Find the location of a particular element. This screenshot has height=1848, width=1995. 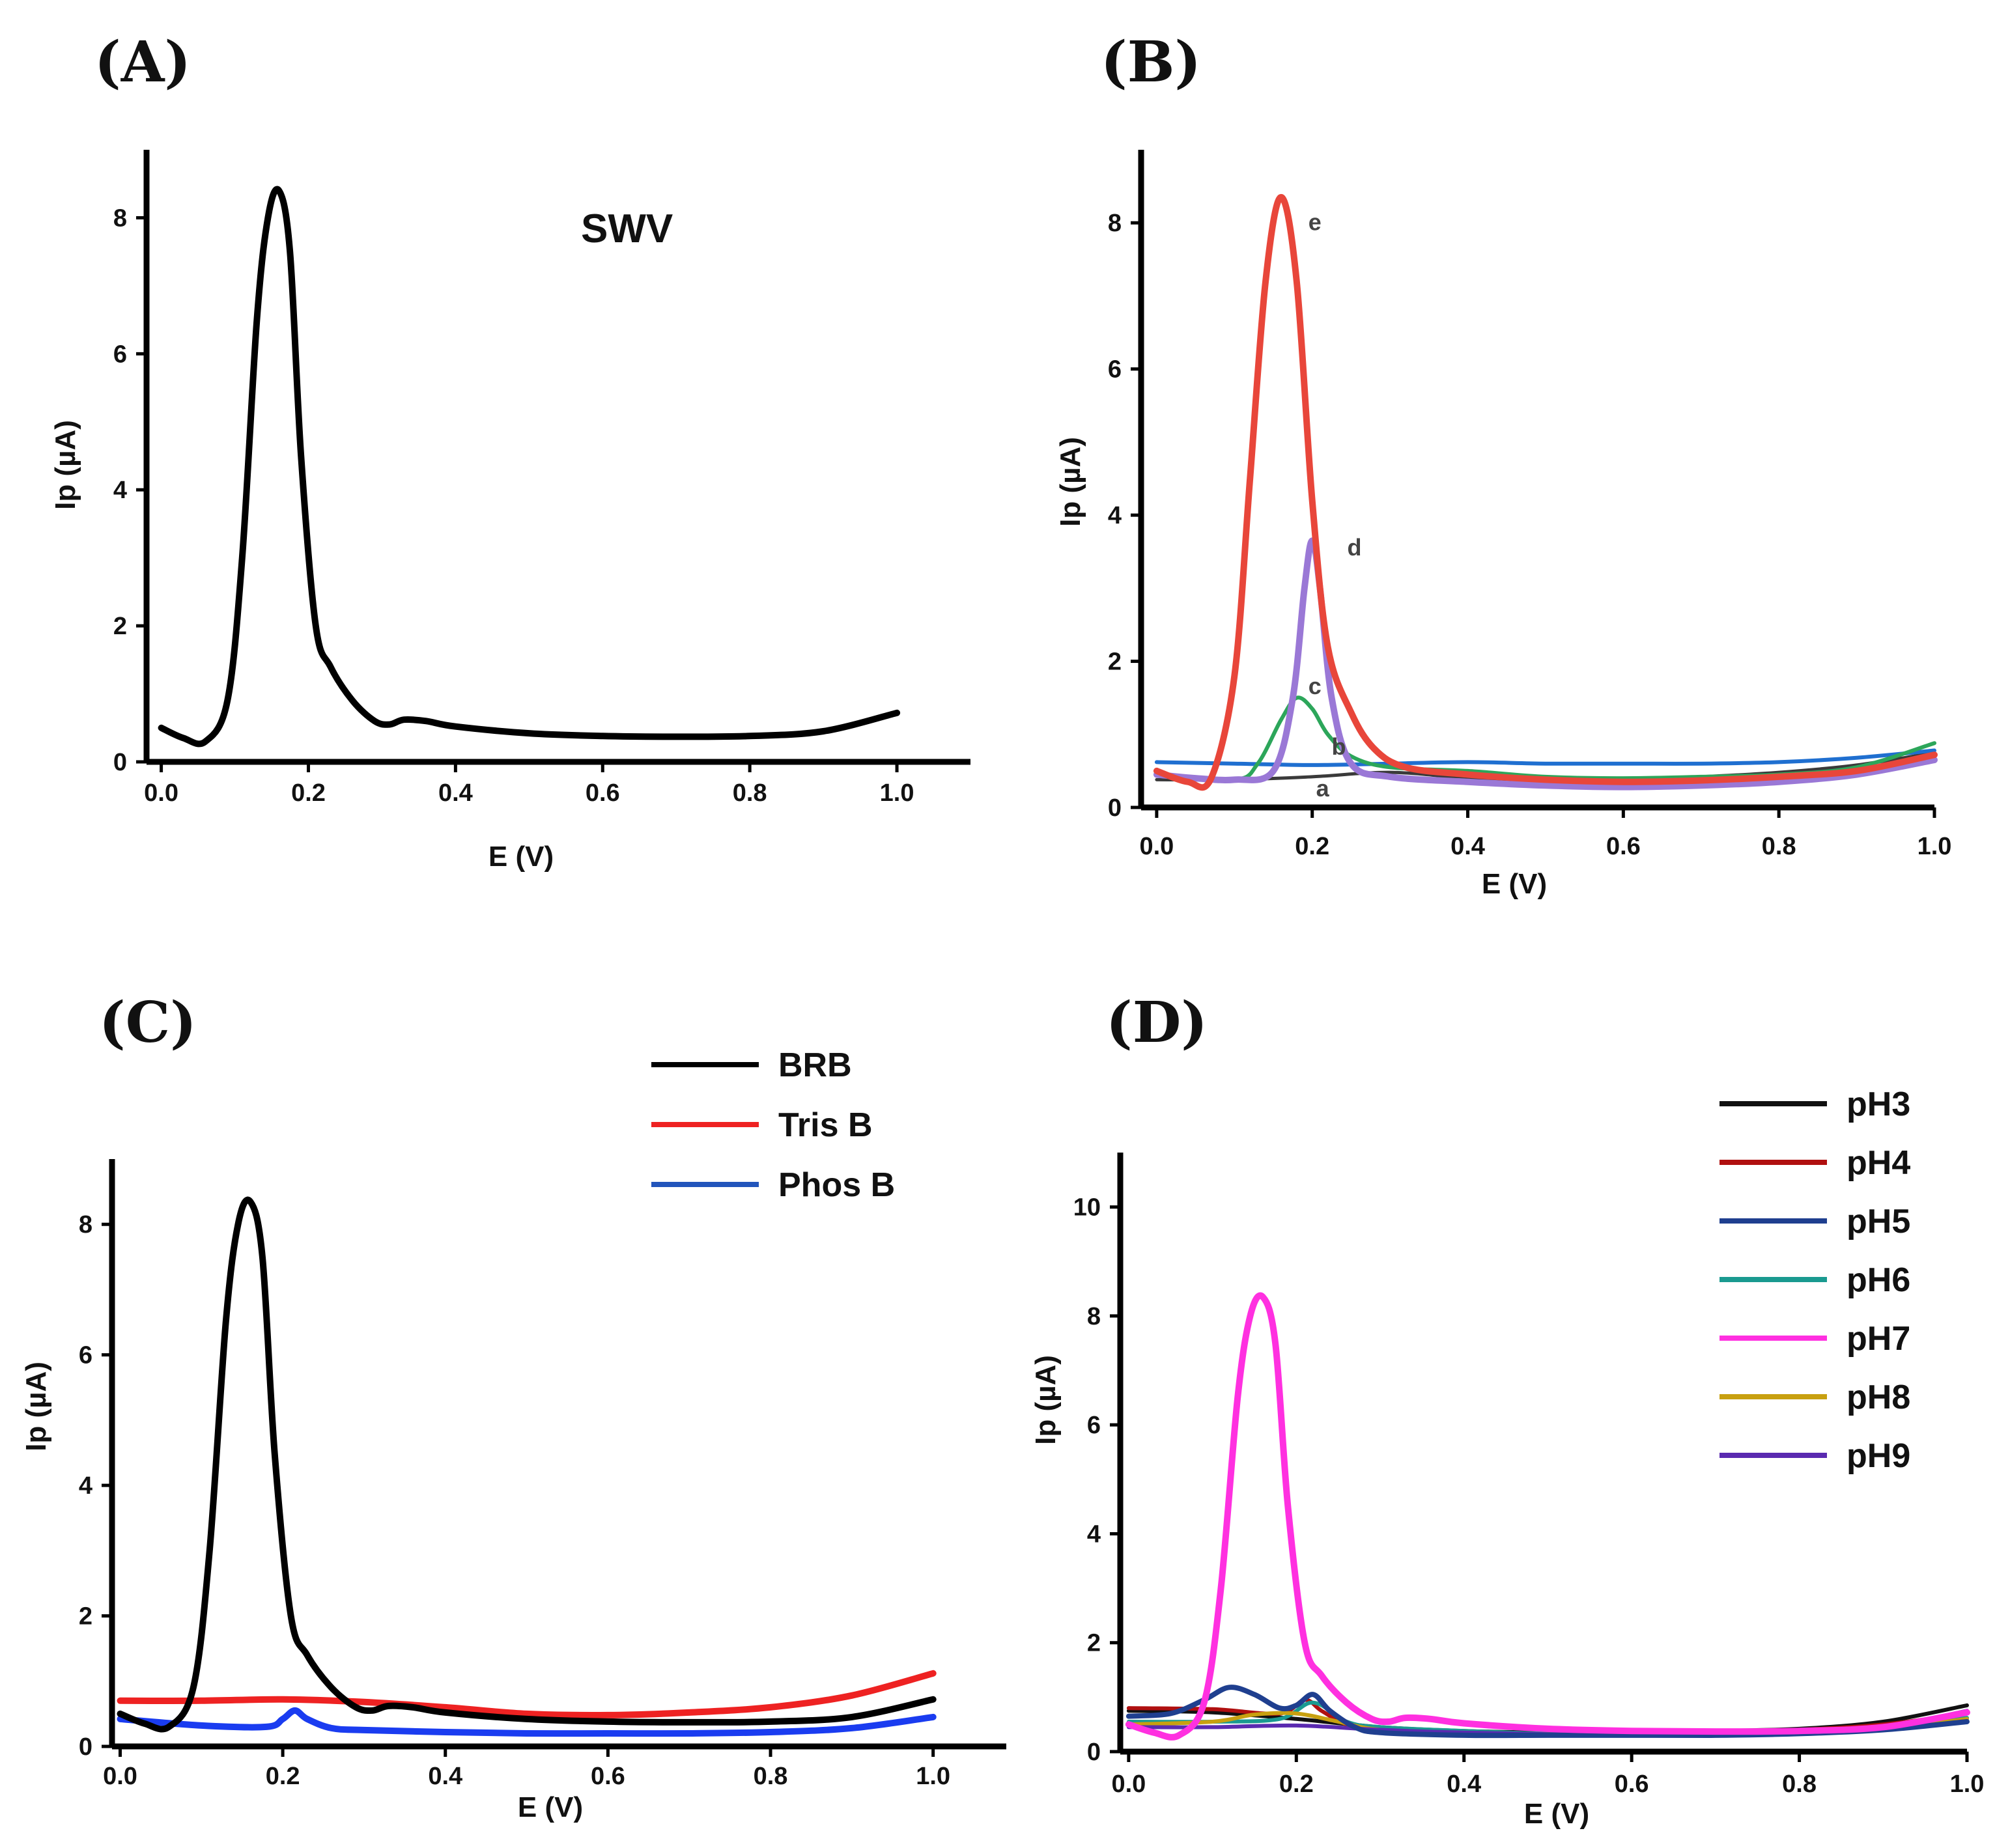

panel-d-legend-label: pH4 is located at coordinates (1878, 1163).